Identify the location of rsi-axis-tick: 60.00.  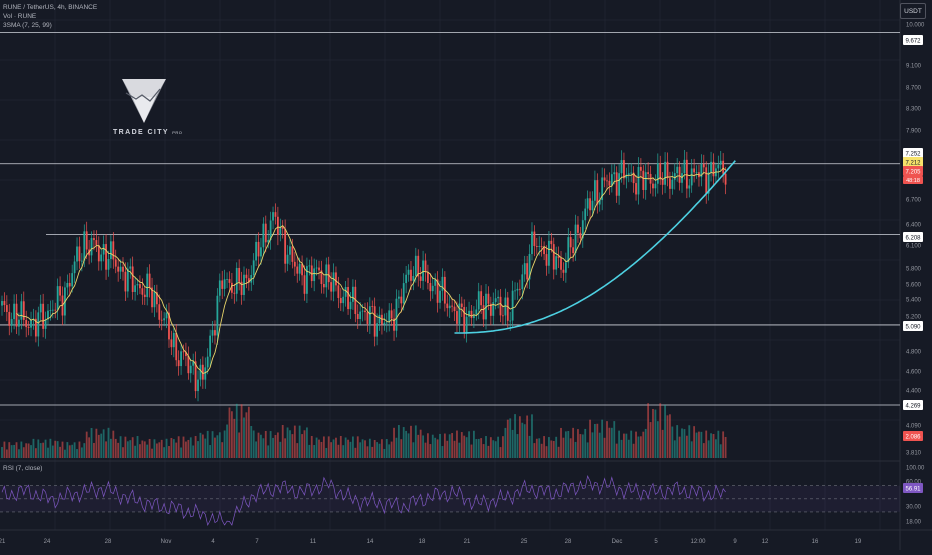
(914, 483).